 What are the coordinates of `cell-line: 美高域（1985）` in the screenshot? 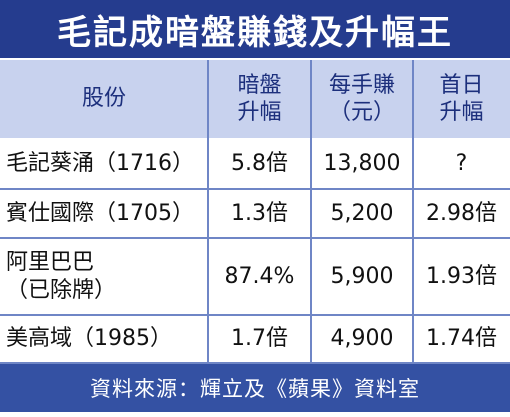 It's located at (89, 339).